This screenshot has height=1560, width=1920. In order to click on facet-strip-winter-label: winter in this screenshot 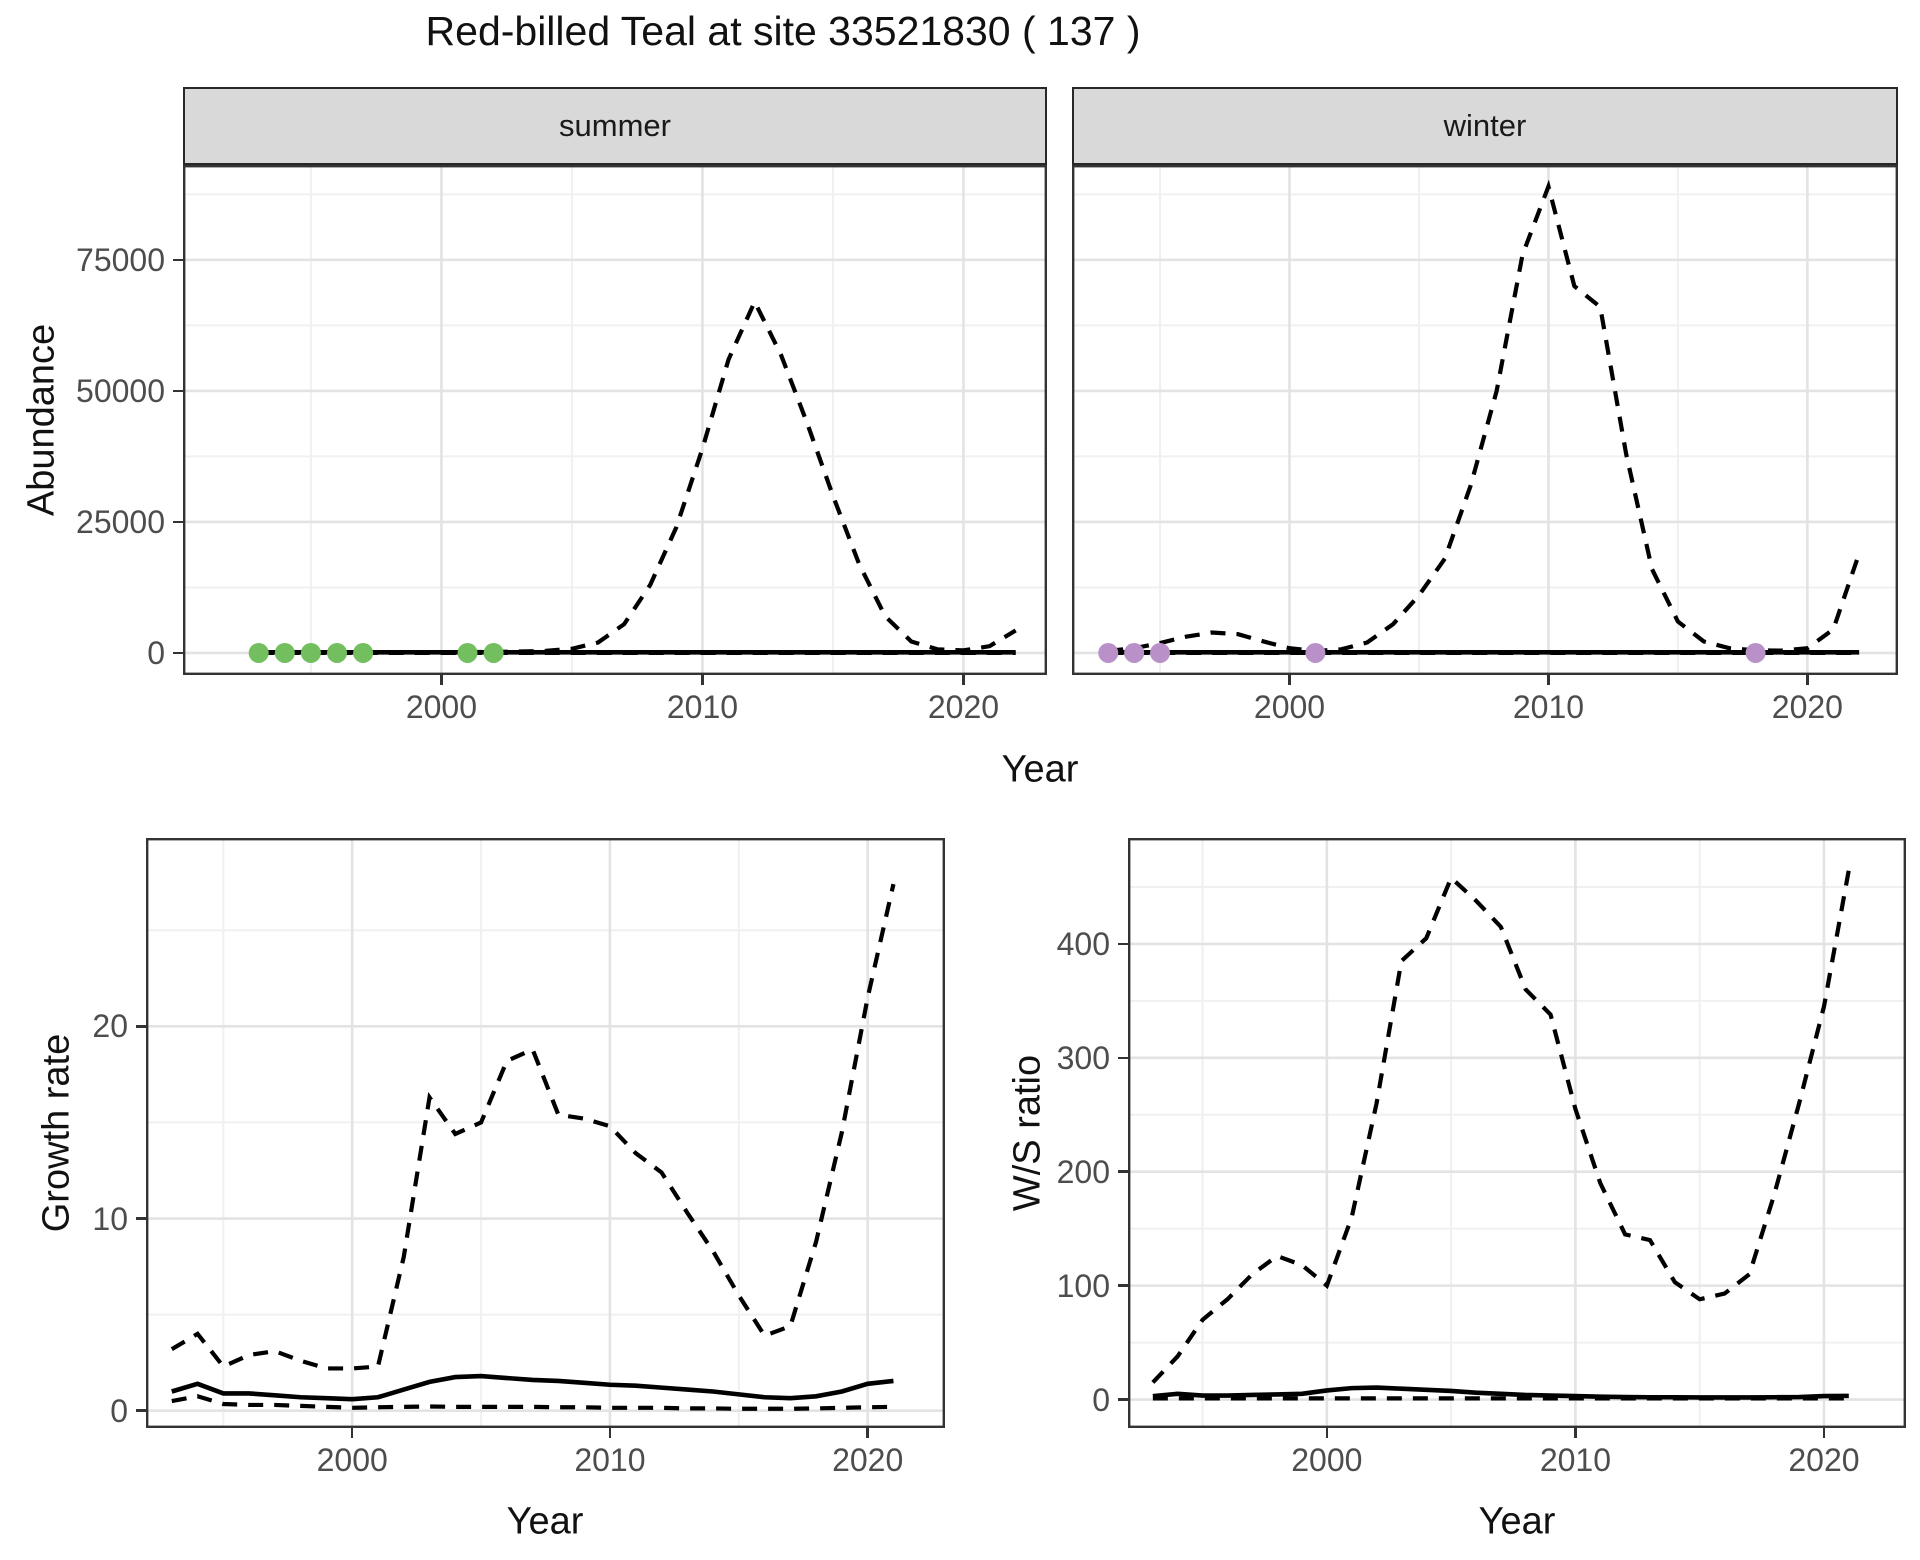, I will do `click(1485, 125)`.